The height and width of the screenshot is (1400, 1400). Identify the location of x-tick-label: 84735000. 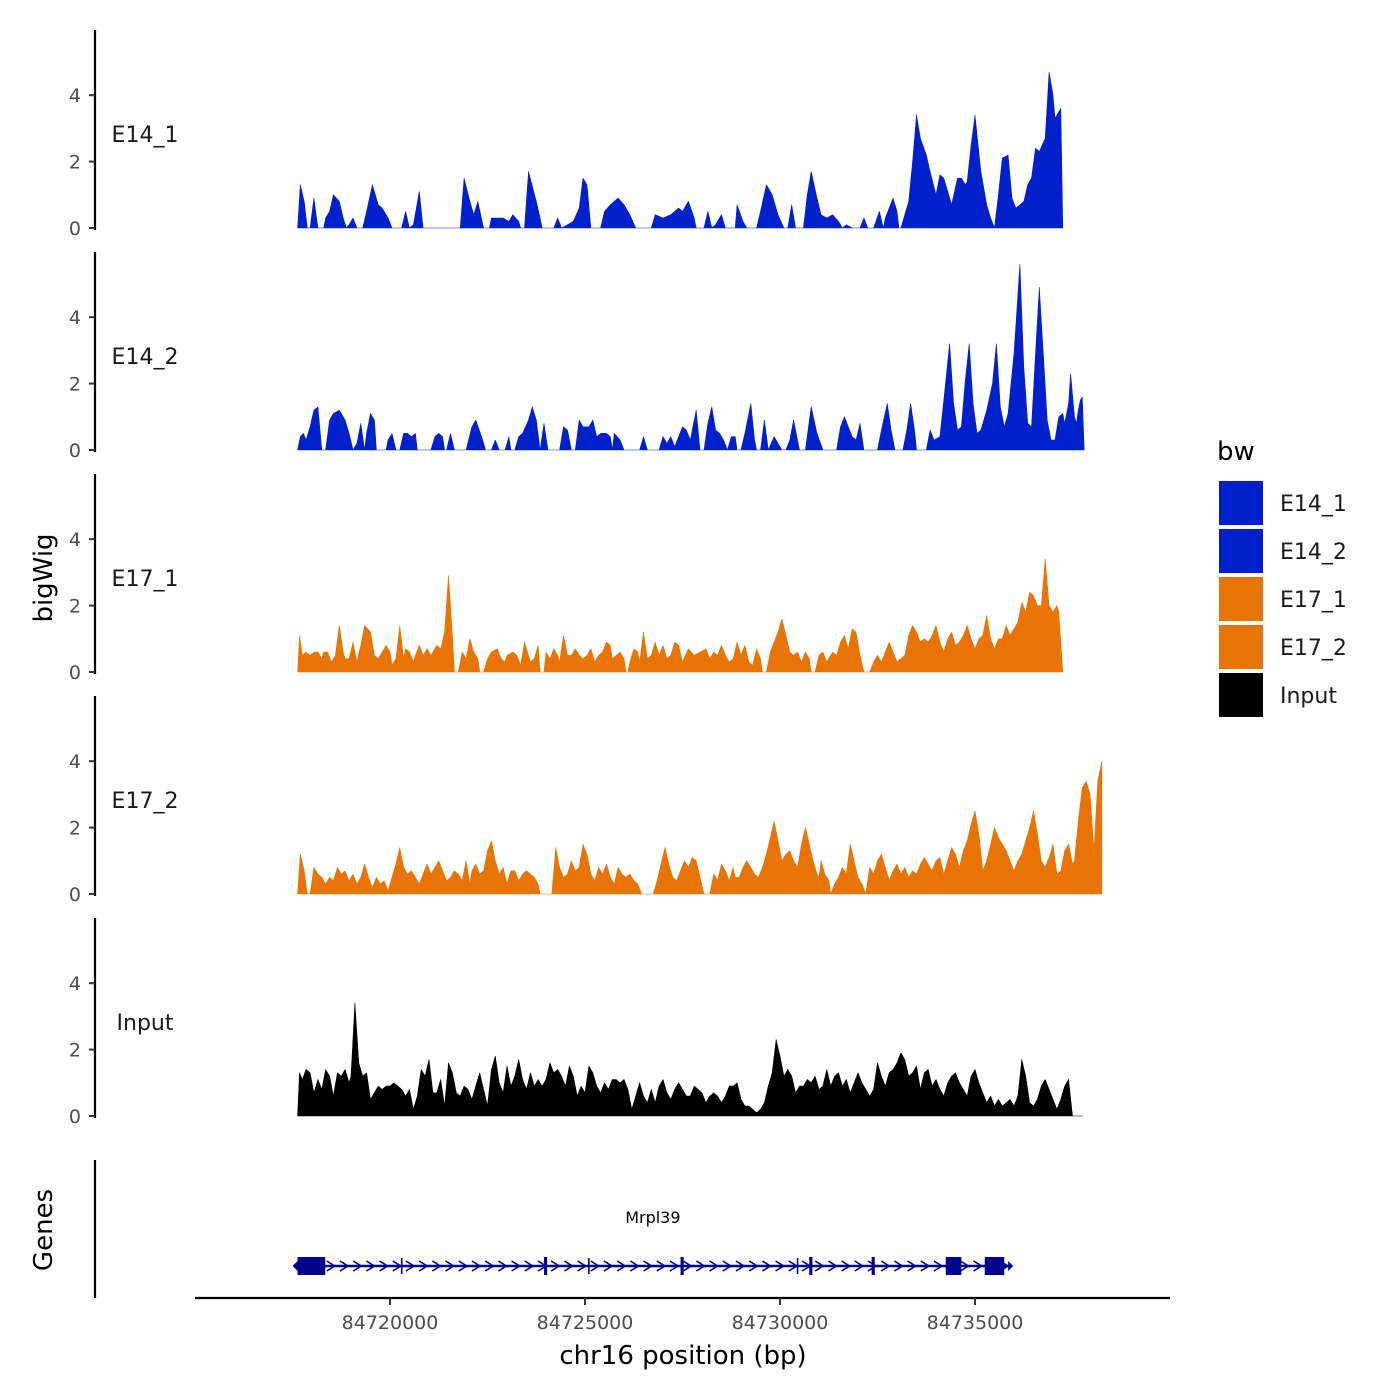
(975, 1323).